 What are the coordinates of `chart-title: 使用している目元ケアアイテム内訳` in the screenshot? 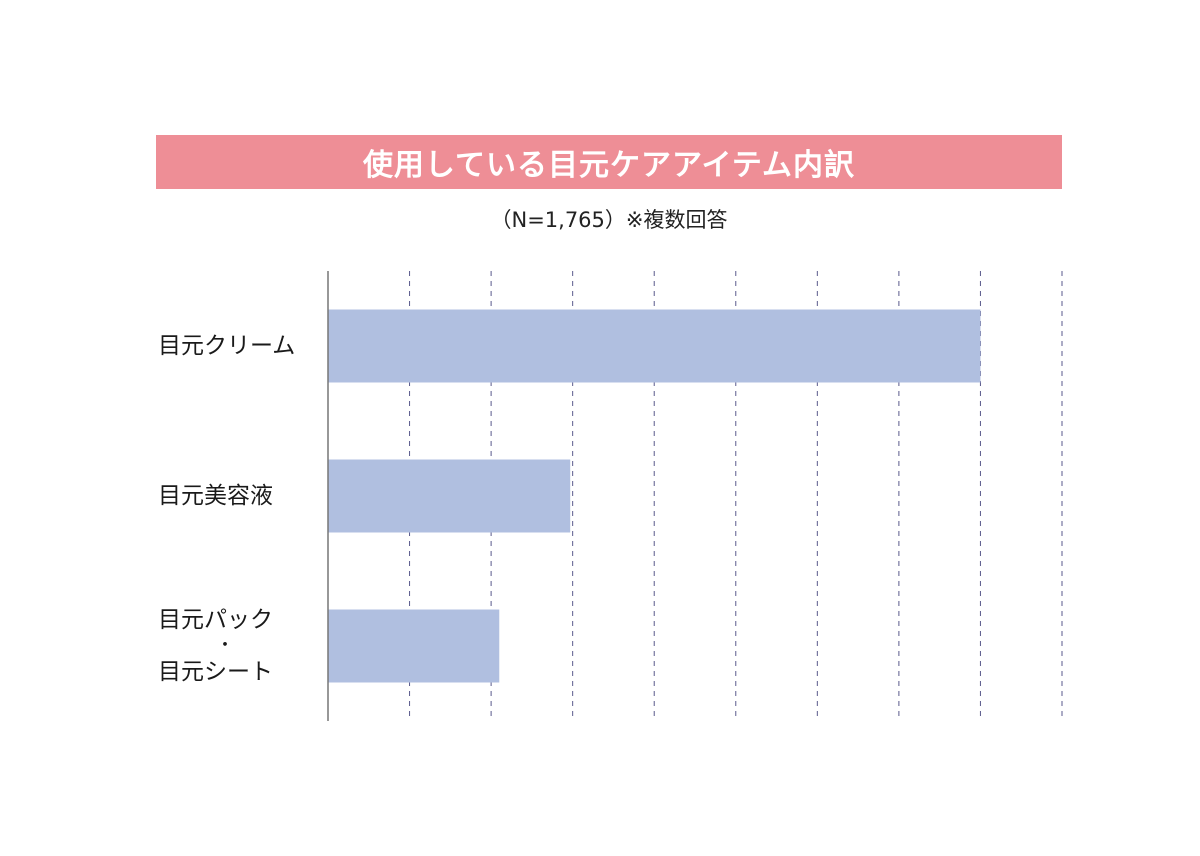 It's located at (609, 165).